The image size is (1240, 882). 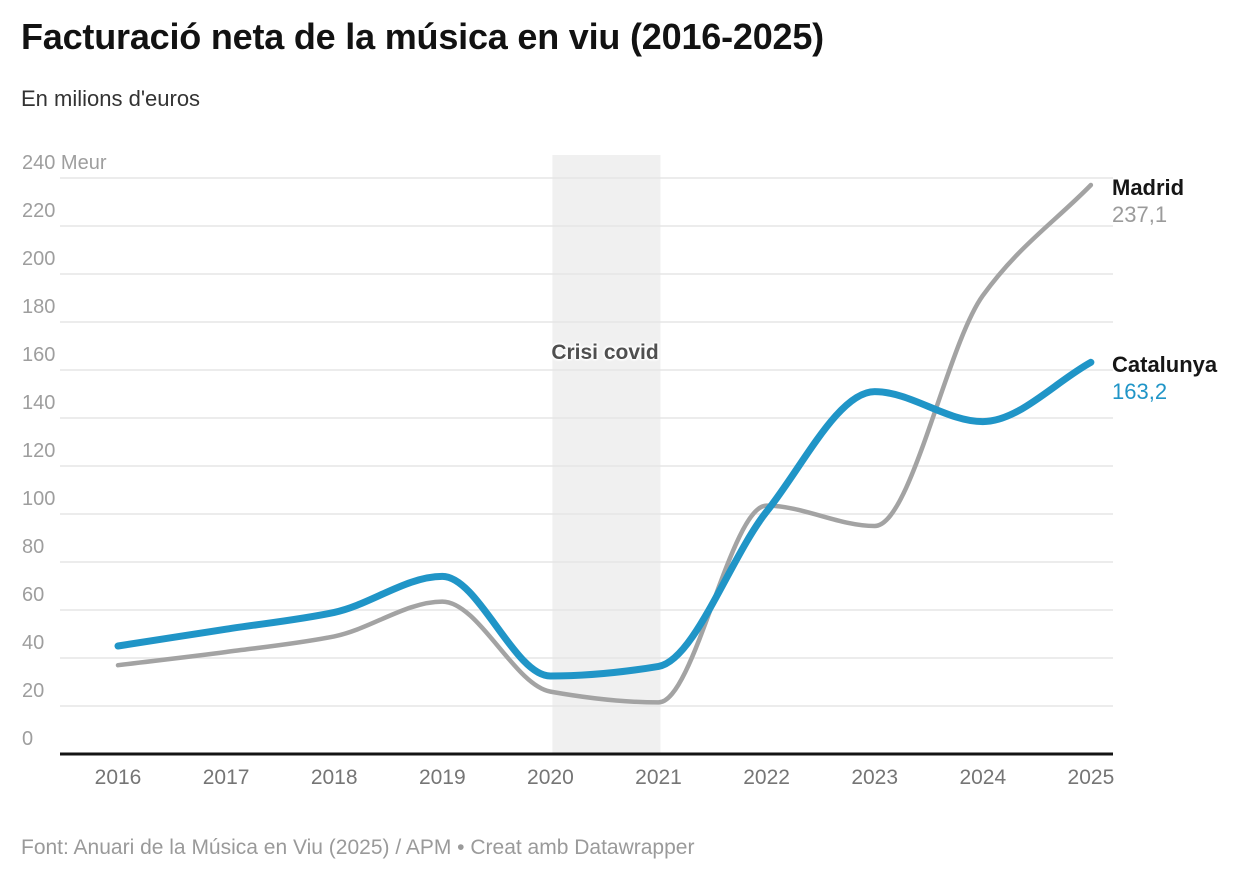 I want to click on y-axis-tick-label: 40, so click(x=33, y=643).